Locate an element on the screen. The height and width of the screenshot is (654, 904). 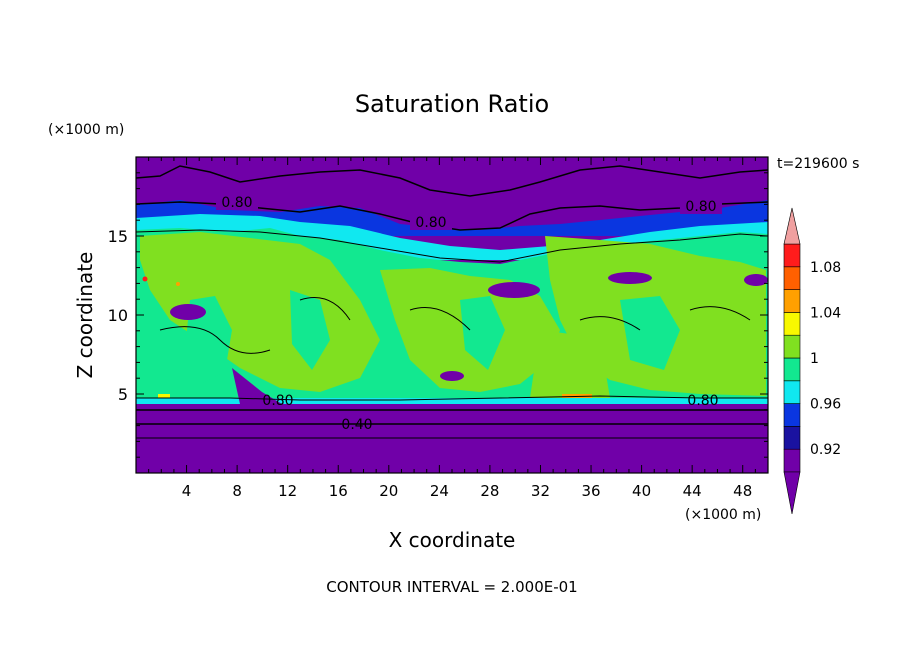
x-tick-label: 8 is located at coordinates (237, 491).